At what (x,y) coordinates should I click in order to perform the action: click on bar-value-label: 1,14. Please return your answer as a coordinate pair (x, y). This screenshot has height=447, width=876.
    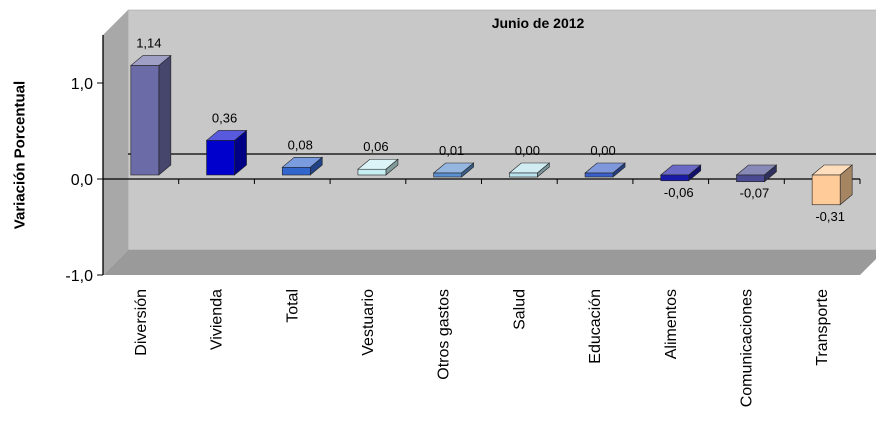
    Looking at the image, I should click on (148, 43).